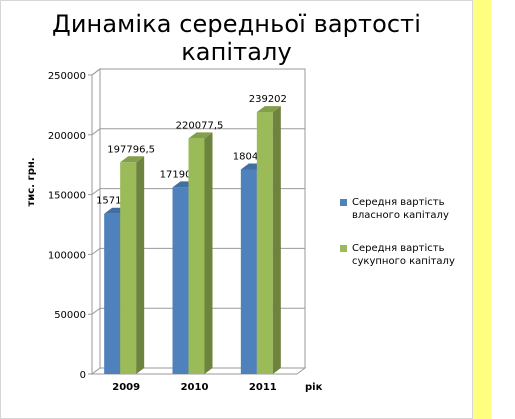 The image size is (515, 419). Describe the element at coordinates (131, 149) in the screenshot. I see `data-label: 197796,5` at that location.